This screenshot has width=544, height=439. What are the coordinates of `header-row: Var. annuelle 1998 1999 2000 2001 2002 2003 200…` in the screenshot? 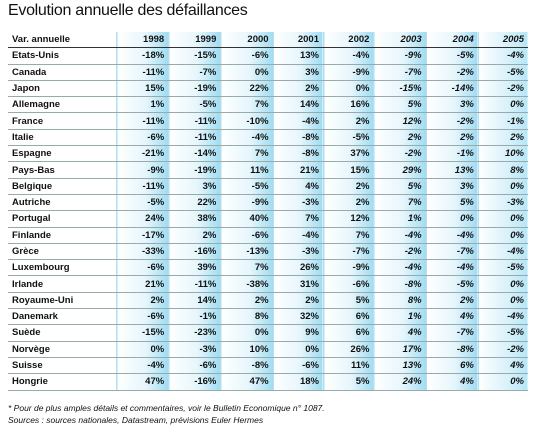 It's located at (268, 40).